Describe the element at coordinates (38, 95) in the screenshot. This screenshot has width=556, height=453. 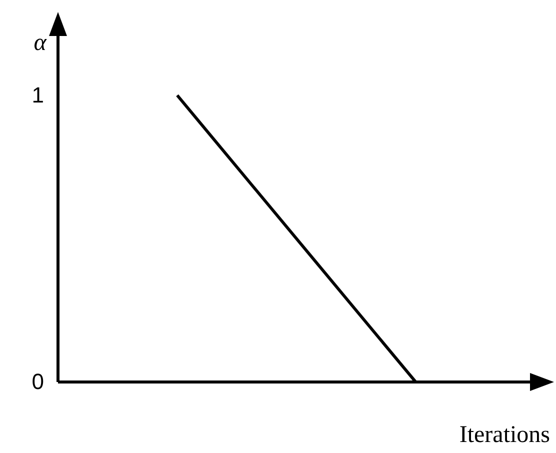
I see `y-tick-label: 1` at that location.